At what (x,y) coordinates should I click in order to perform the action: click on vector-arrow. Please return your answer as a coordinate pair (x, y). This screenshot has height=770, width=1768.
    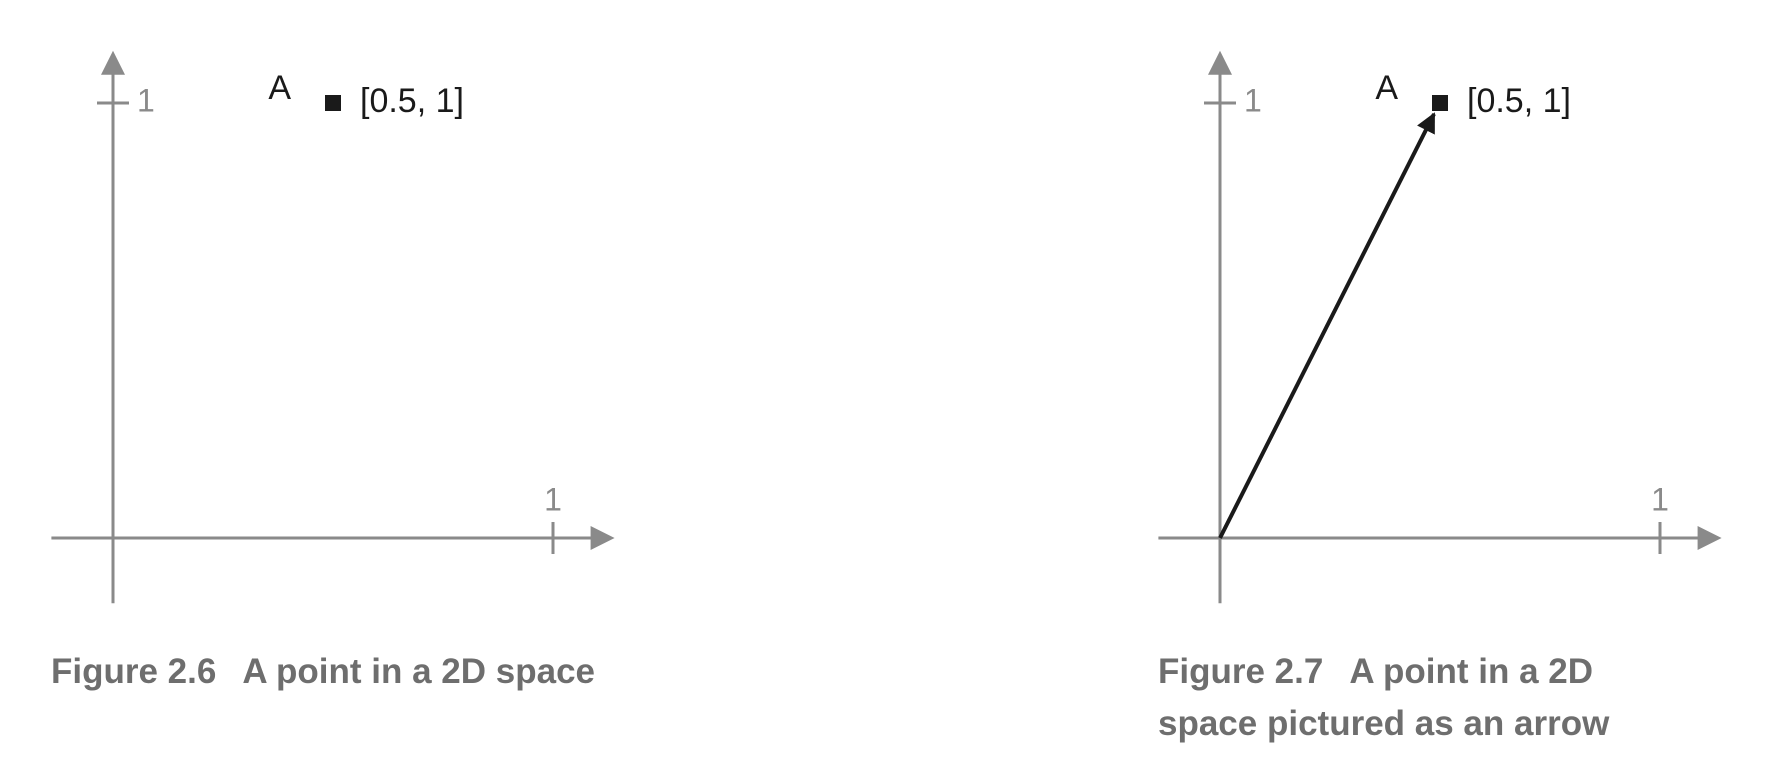
    Looking at the image, I should click on (1327, 325).